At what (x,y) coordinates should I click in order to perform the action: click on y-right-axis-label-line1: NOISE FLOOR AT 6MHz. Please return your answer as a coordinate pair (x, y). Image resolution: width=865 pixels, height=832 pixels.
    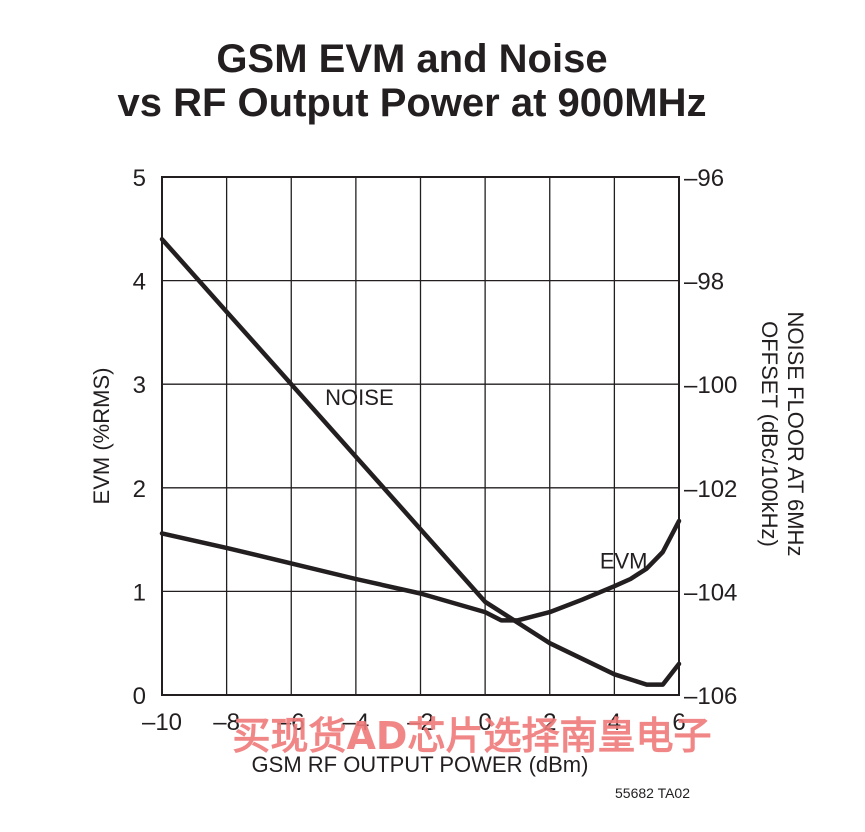
    Looking at the image, I should click on (795, 434).